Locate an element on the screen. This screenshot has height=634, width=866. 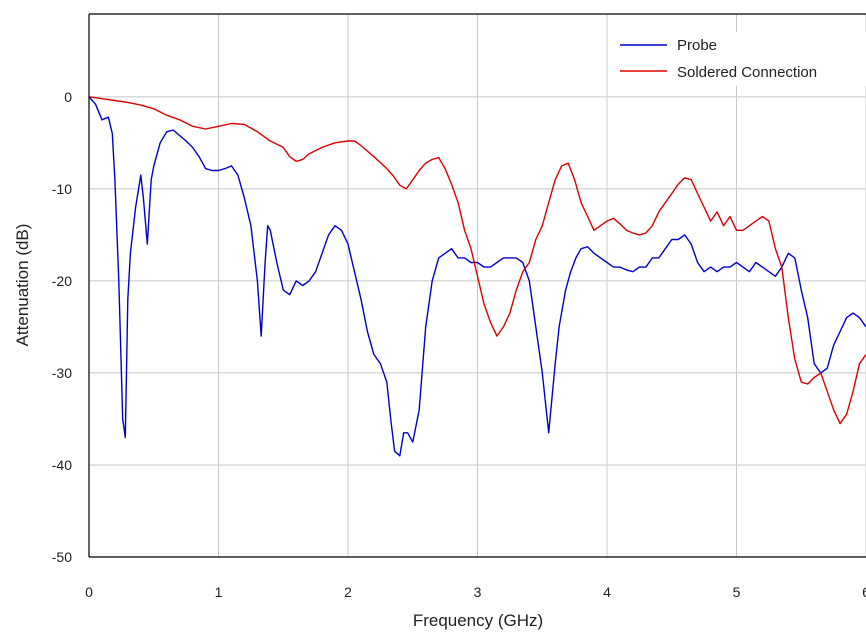
y-axis-label: Attenuation (dB) is located at coordinates (22, 285).